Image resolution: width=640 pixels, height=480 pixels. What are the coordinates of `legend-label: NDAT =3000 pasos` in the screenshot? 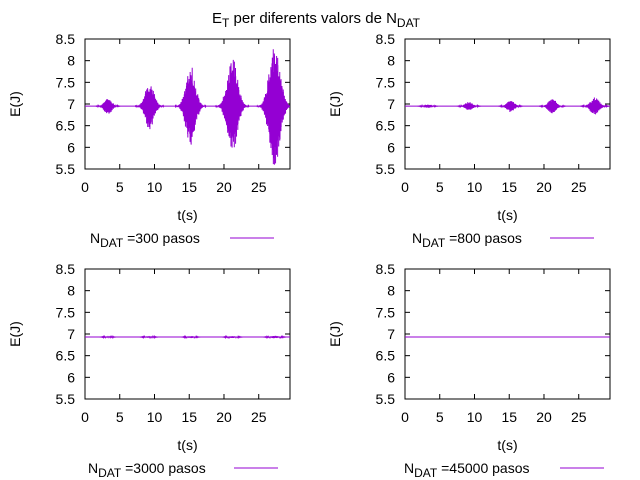 It's located at (147, 470).